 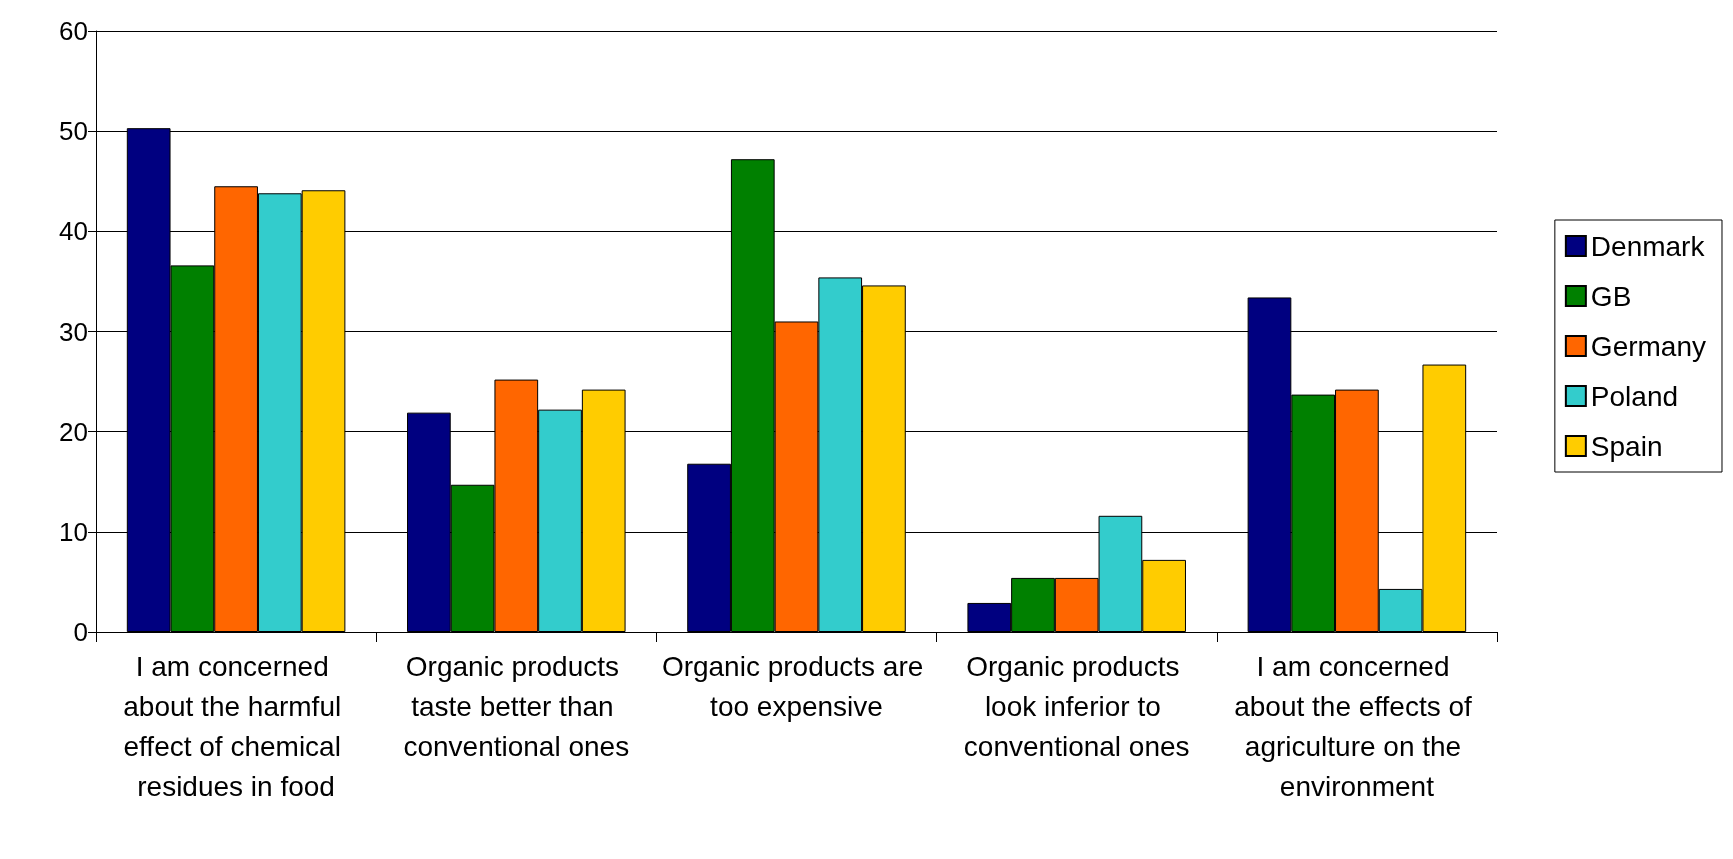 I want to click on y-tick-label: 0, so click(x=80, y=632).